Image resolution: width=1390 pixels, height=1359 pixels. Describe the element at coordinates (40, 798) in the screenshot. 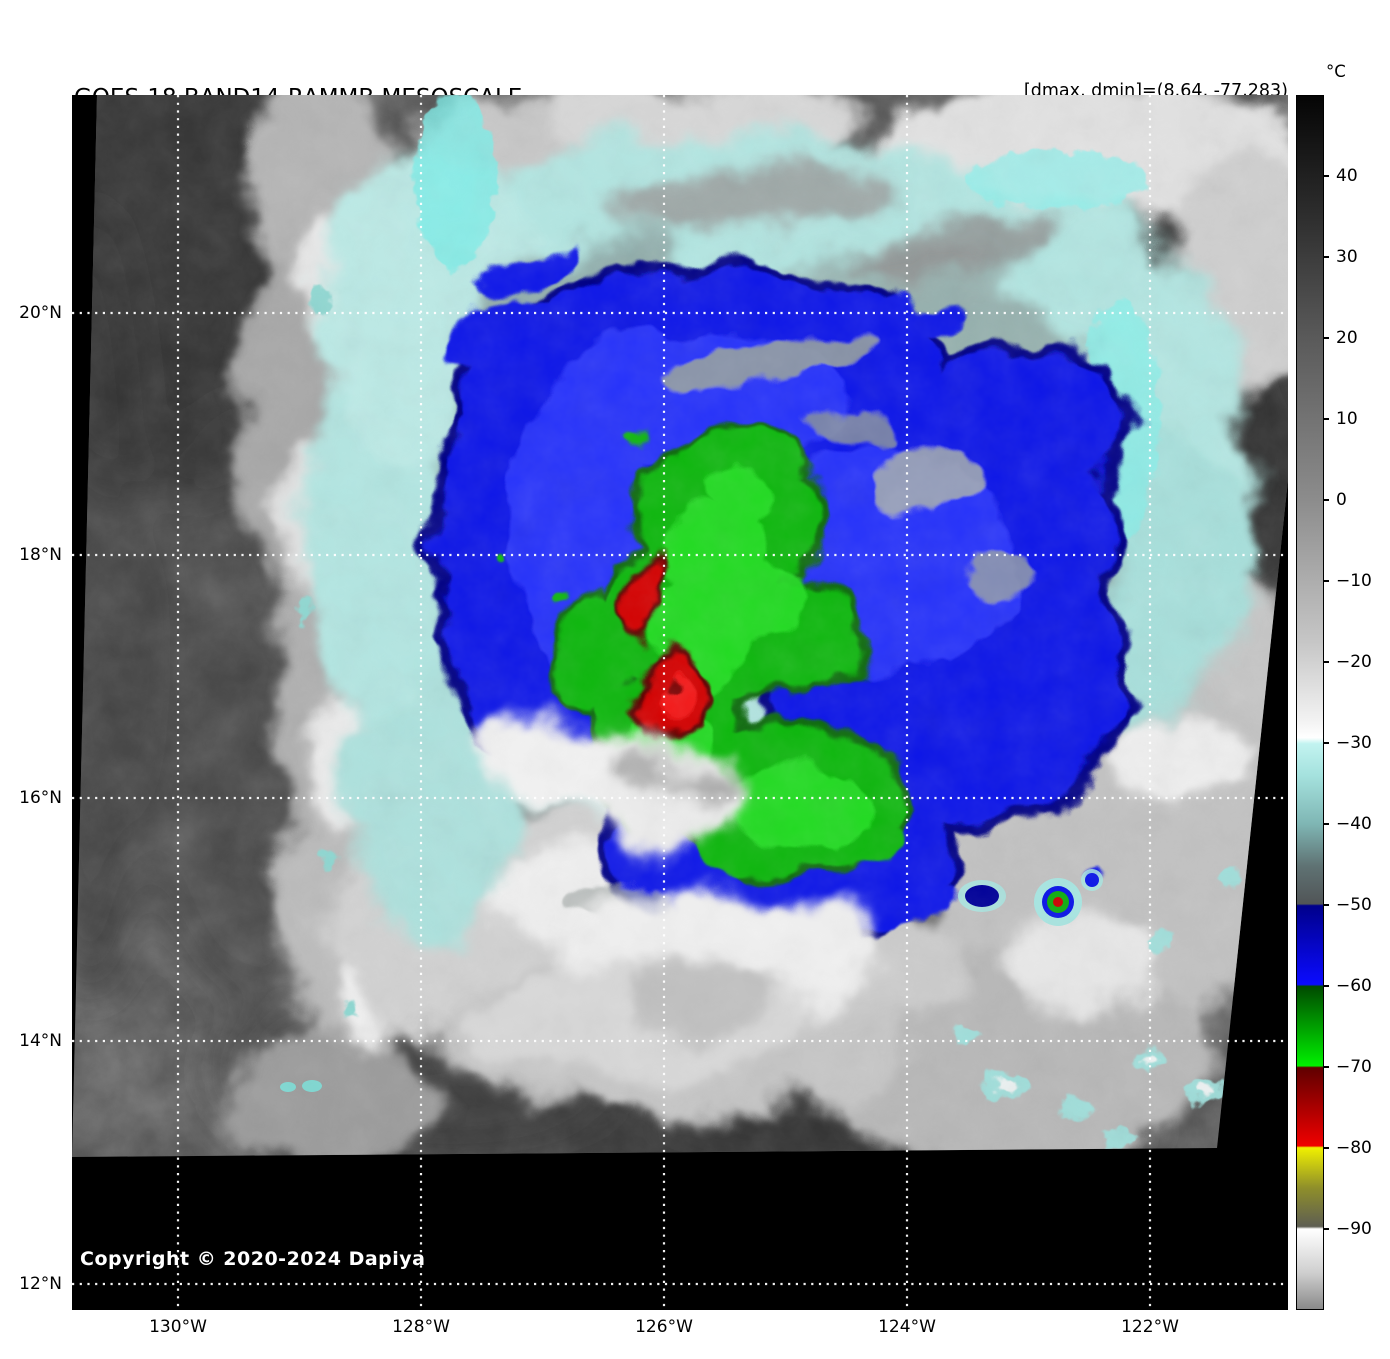

I see `lat-label: 16°N` at that location.